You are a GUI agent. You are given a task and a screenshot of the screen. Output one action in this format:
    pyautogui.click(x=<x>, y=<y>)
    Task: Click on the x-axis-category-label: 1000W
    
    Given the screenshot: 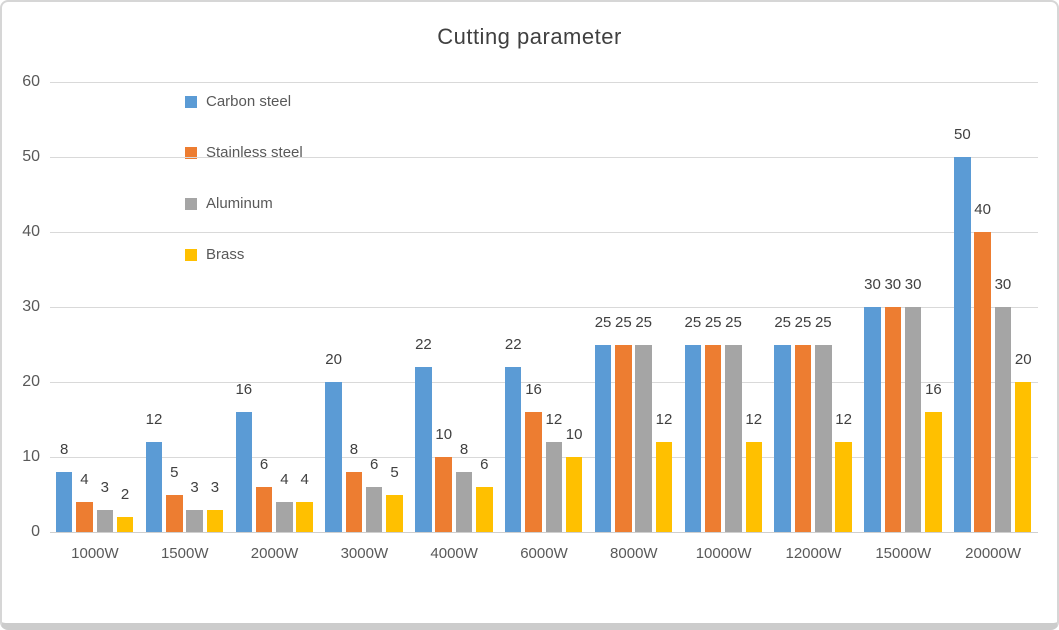 What is the action you would take?
    pyautogui.click(x=95, y=553)
    